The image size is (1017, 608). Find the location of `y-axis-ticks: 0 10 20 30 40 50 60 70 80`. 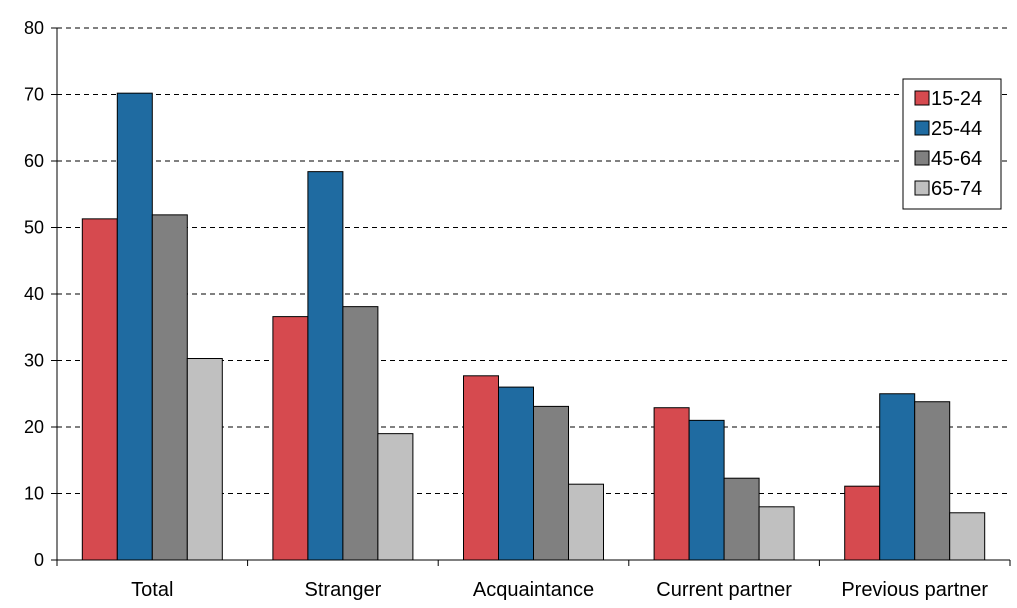

y-axis-ticks: 0 10 20 30 40 50 60 70 80 is located at coordinates (40, 294).